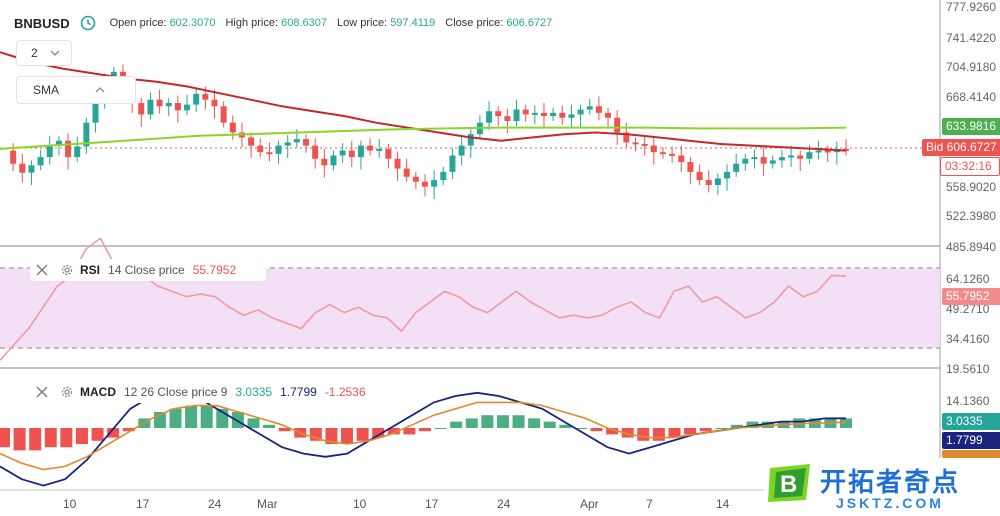 The width and height of the screenshot is (1000, 516). What do you see at coordinates (423, 436) in the screenshot?
I see `macd-signal-line` at bounding box center [423, 436].